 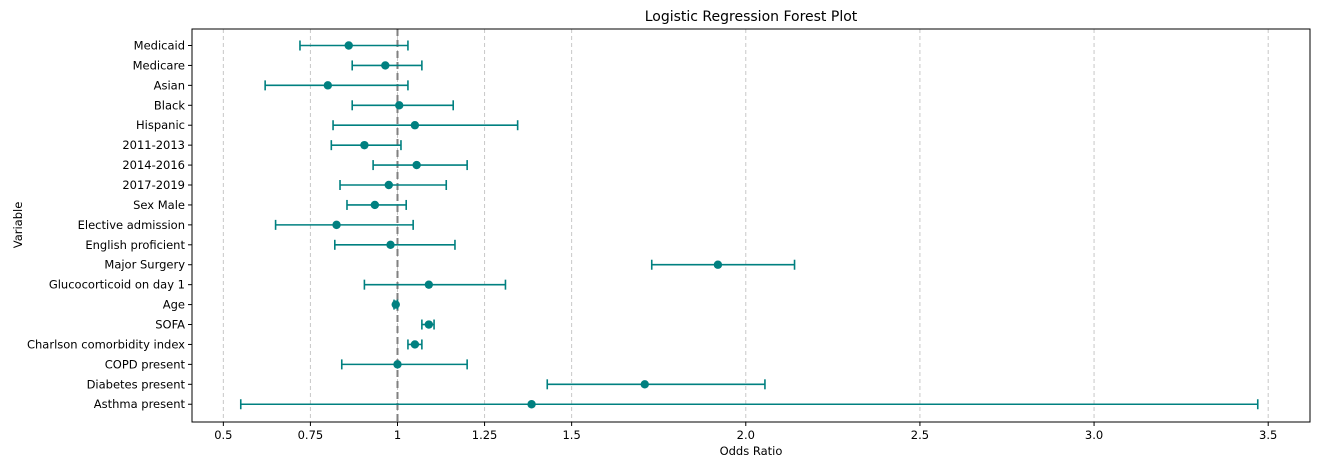 What do you see at coordinates (18, 225) in the screenshot?
I see `y-axis-label: Variable` at bounding box center [18, 225].